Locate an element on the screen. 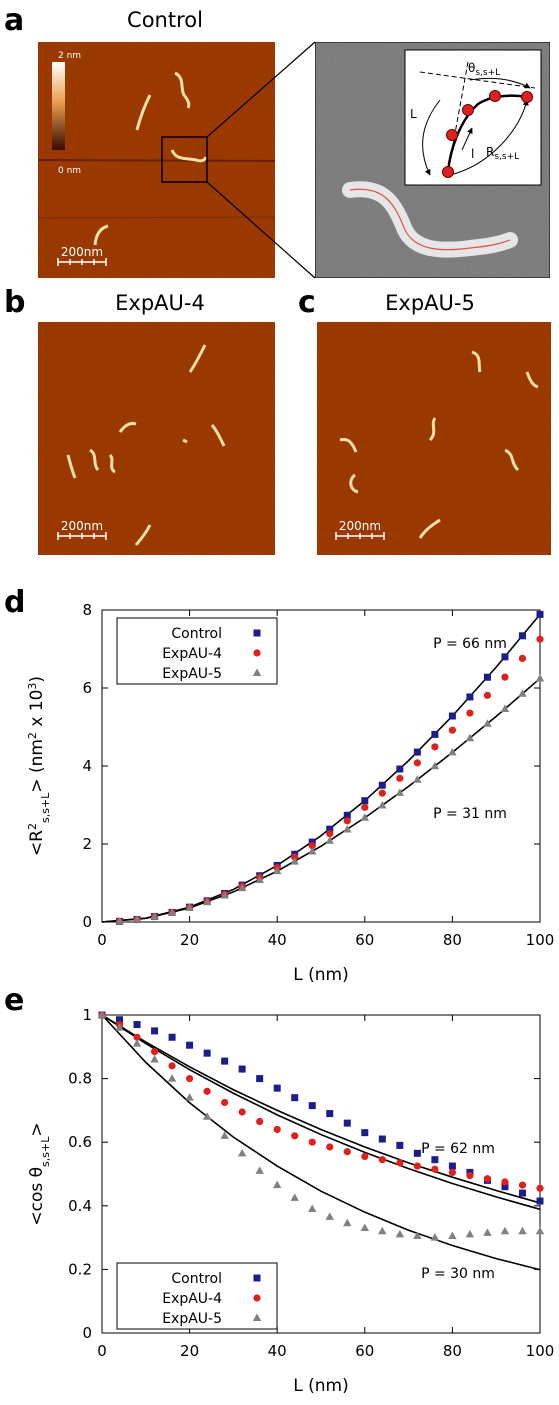  y-tick-label: 0.8 is located at coordinates (80, 1079).